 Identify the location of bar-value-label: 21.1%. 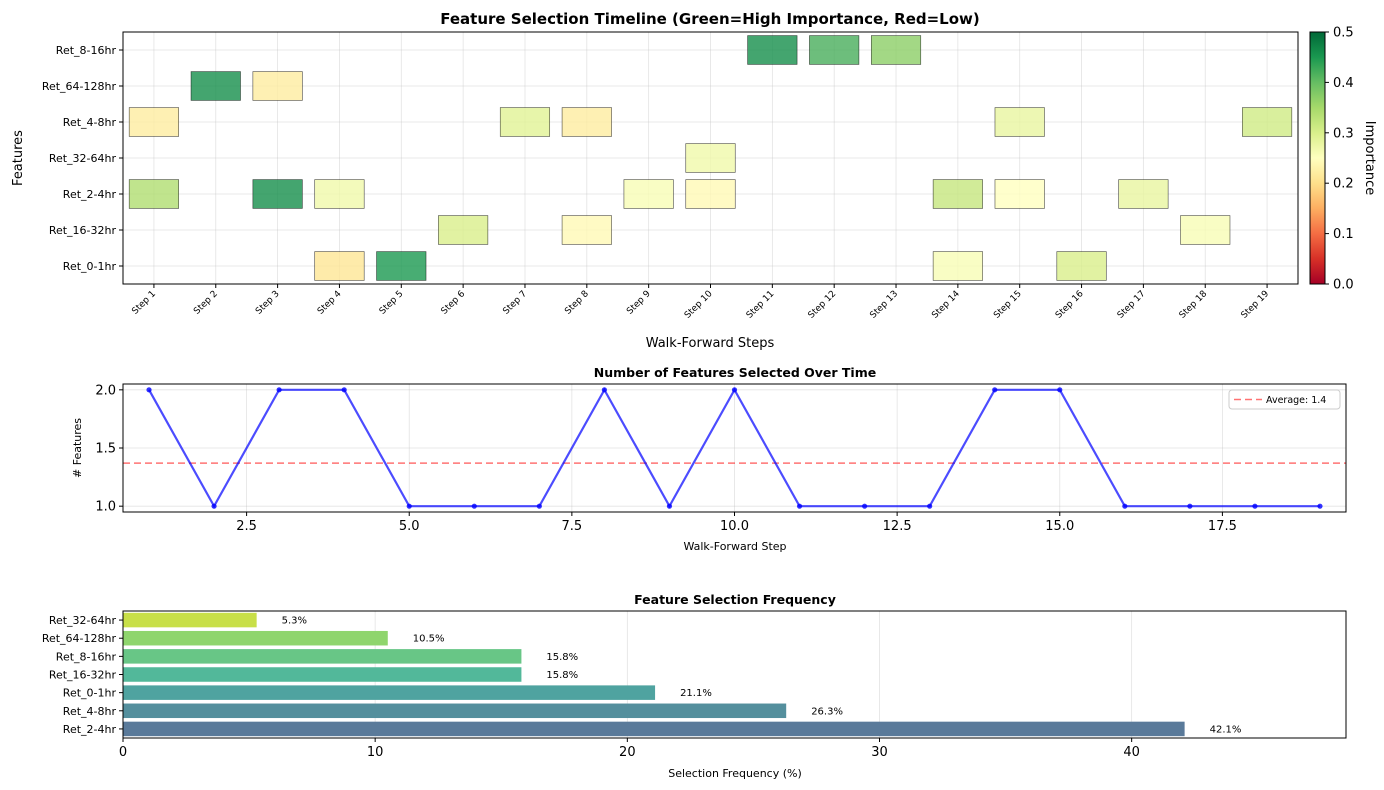
(696, 693).